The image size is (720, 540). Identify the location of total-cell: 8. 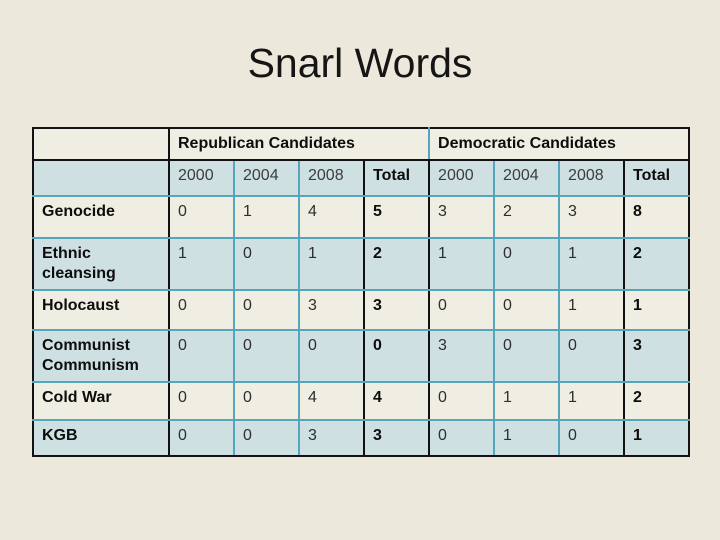
(657, 217).